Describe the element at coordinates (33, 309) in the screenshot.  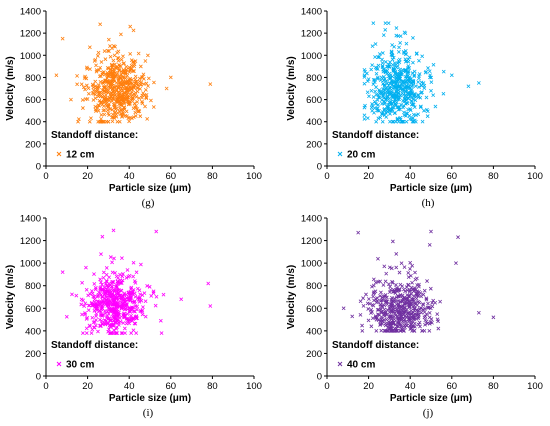
I see `y-tick-label: 600` at that location.